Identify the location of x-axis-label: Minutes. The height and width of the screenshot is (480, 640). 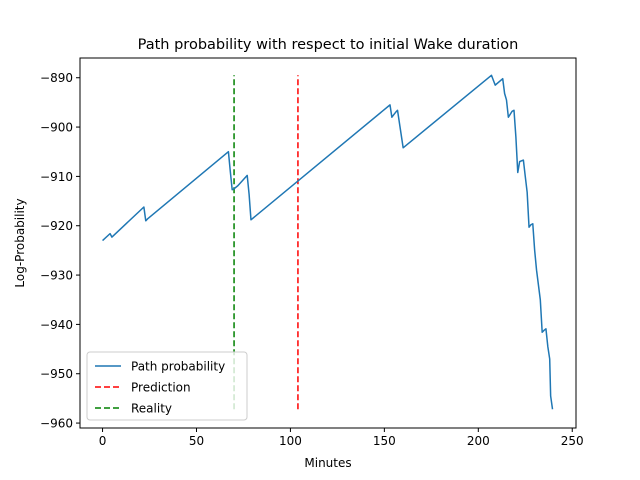
(327, 463).